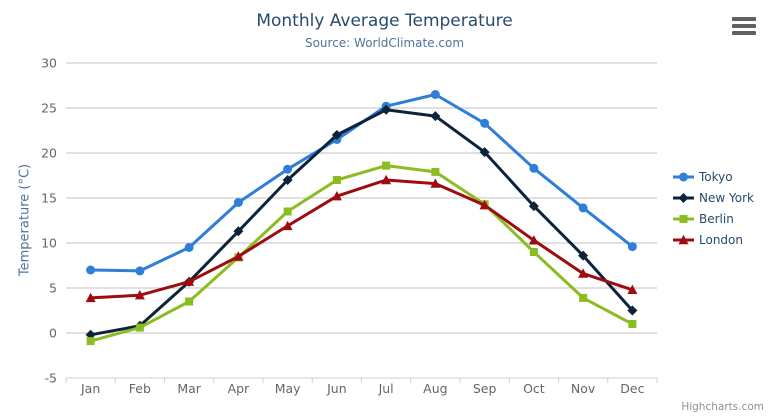 The width and height of the screenshot is (769, 416). What do you see at coordinates (25, 220) in the screenshot?
I see `y-axis-title: Temperature (°C)` at bounding box center [25, 220].